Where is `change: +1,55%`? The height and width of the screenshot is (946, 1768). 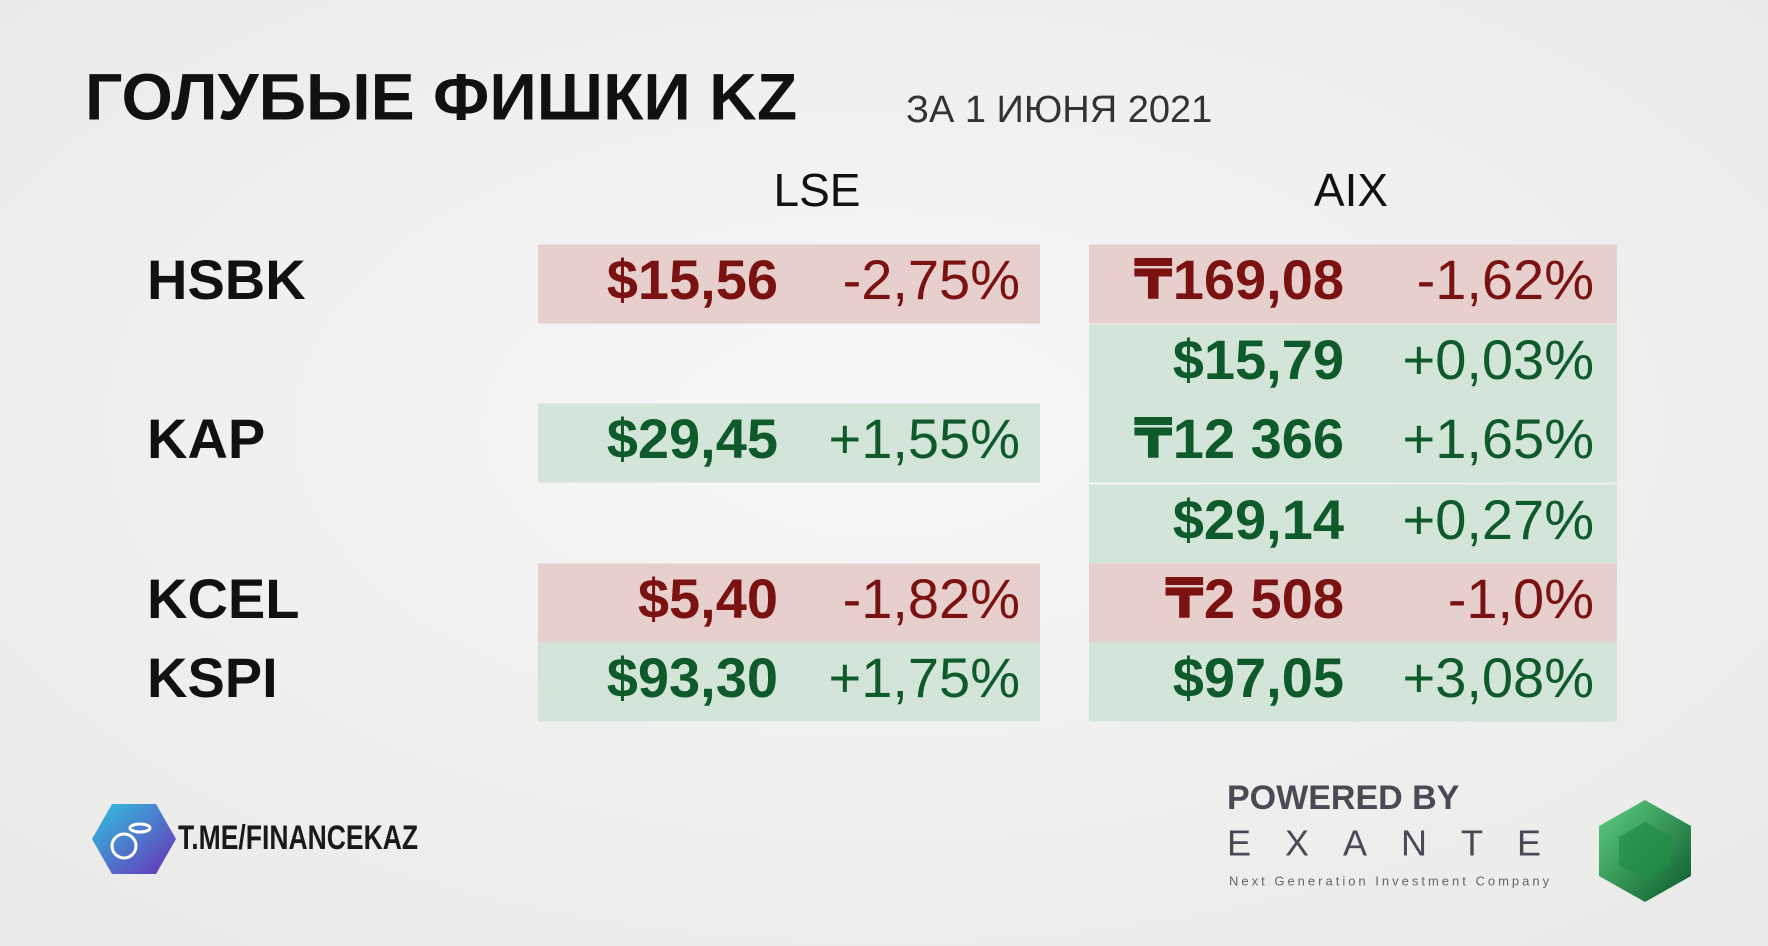
change: +1,55% is located at coordinates (925, 438).